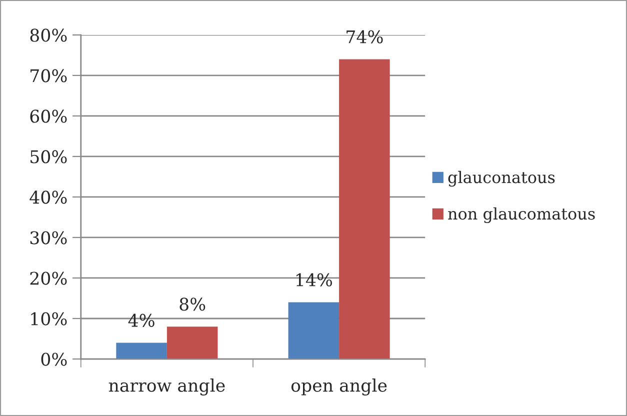  I want to click on legend-label: glauconatous, so click(501, 178).